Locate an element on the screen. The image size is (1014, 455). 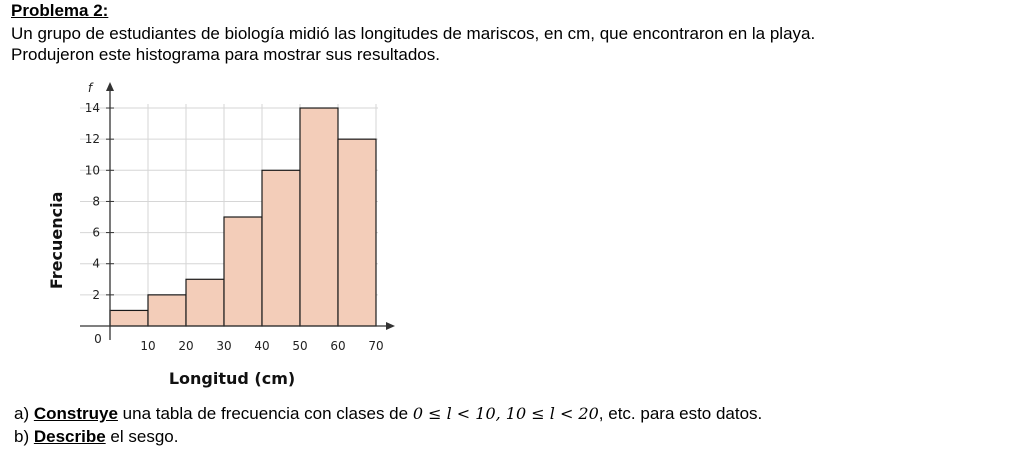
histogram-bars is located at coordinates (243, 217).